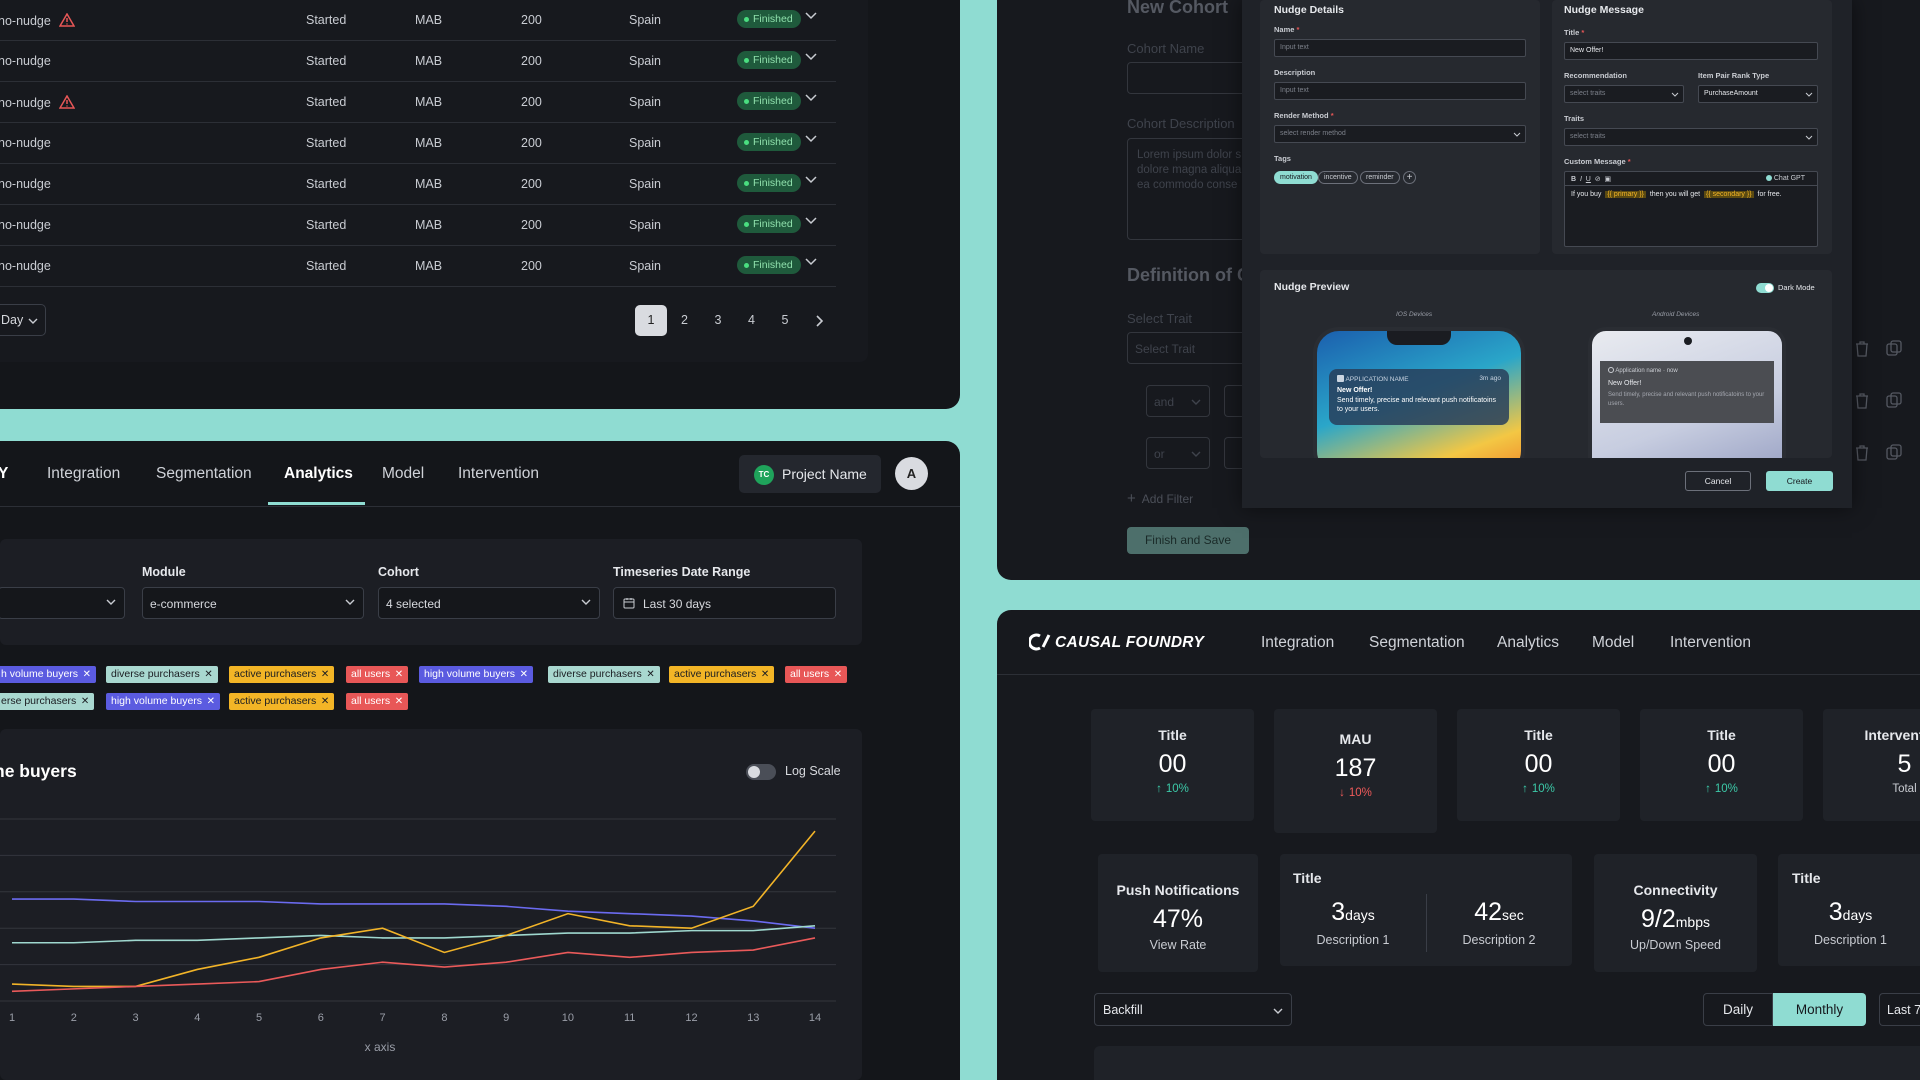 Image resolution: width=1920 pixels, height=1080 pixels. What do you see at coordinates (1160, 498) in the screenshot?
I see `add-filter-button: + Add Filter` at bounding box center [1160, 498].